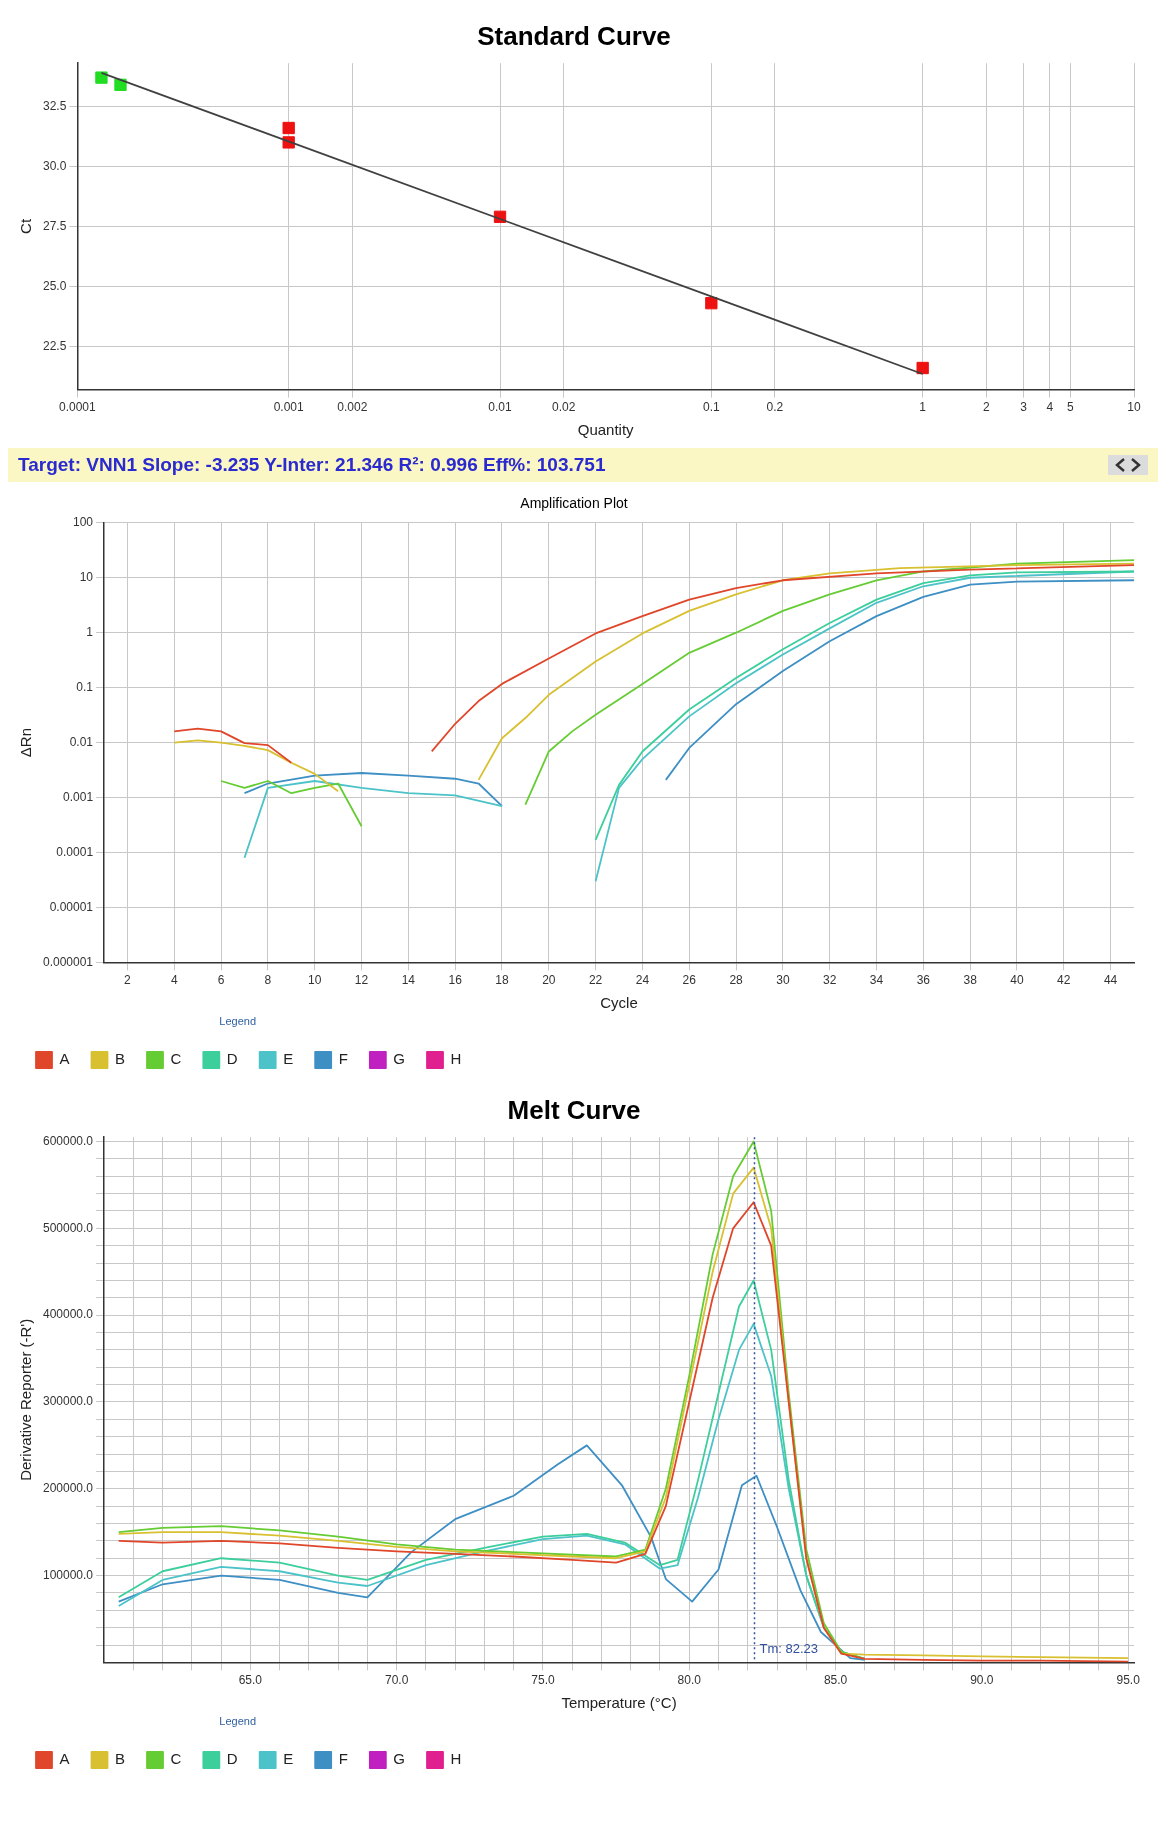  I want to click on y-tick-label: 30.0, so click(55, 165).